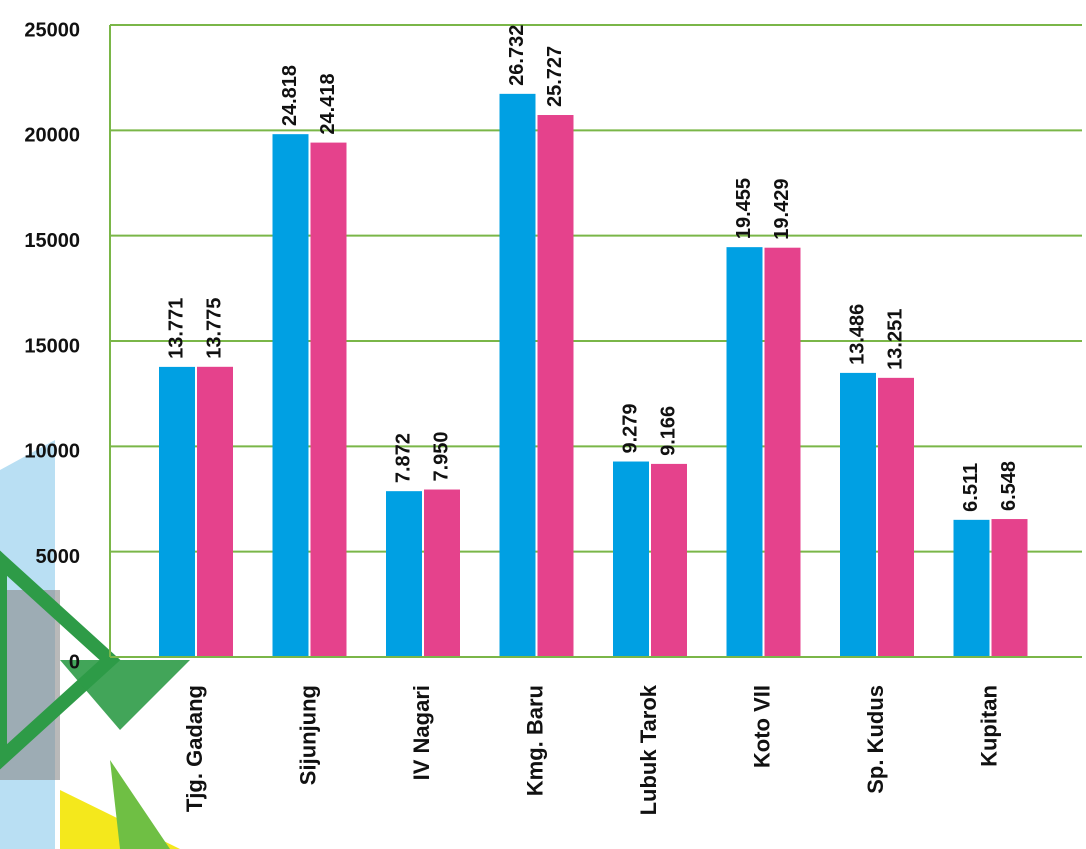 The image size is (1086, 849). I want to click on x-tick-label: Sijunjung, so click(307, 735).